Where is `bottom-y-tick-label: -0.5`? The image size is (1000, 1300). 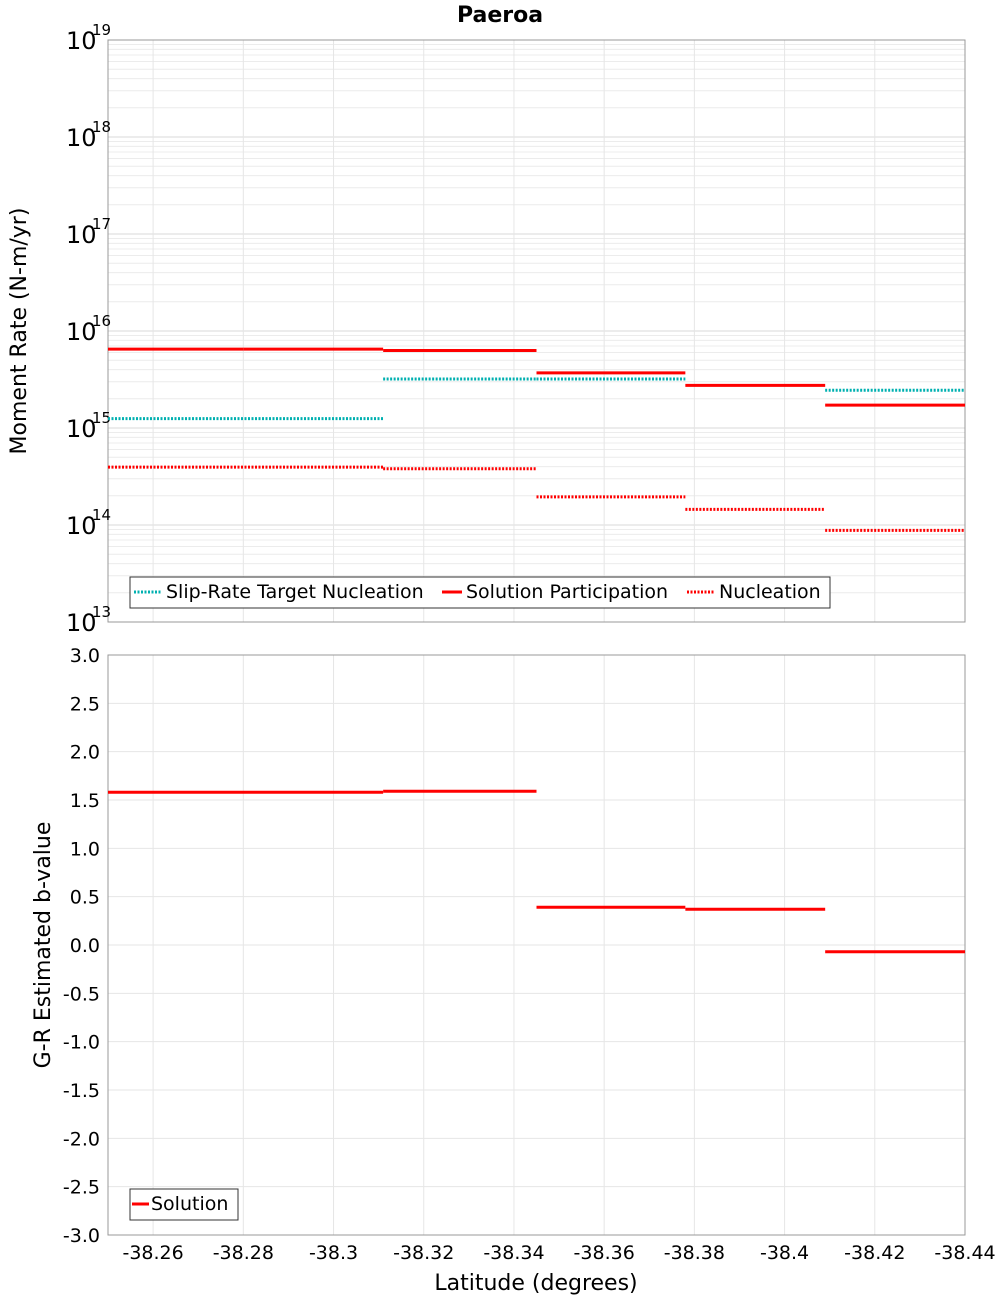 bottom-y-tick-label: -0.5 is located at coordinates (81, 994).